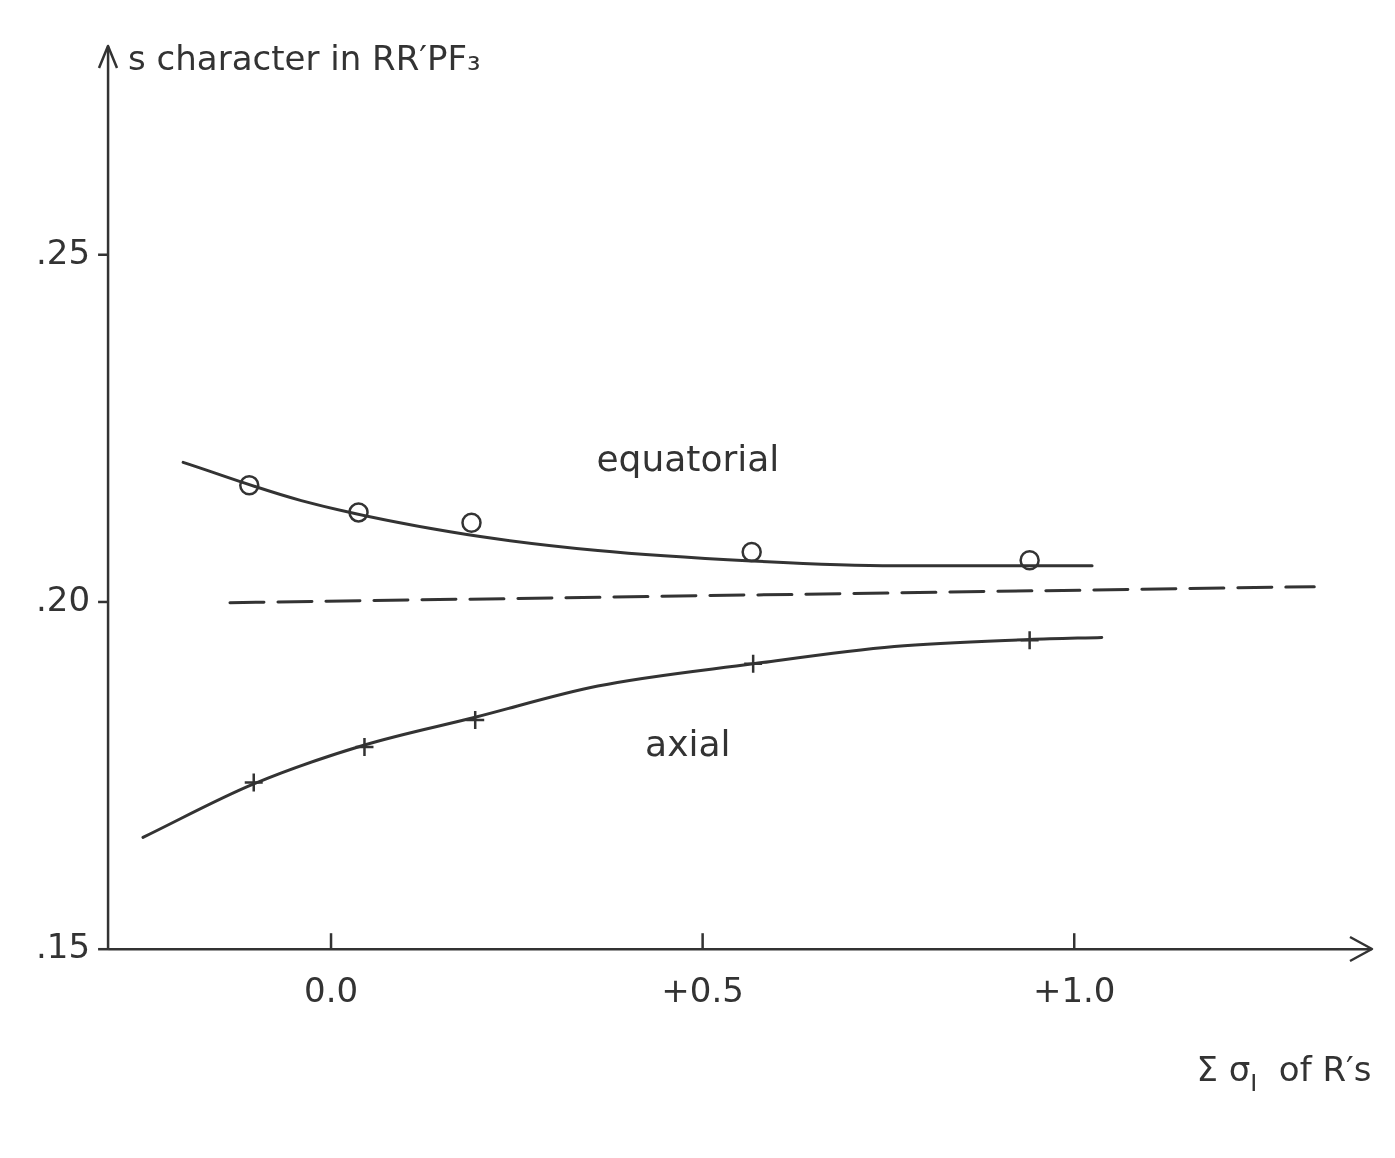  I want to click on y-tick-label: .15, so click(63, 946).